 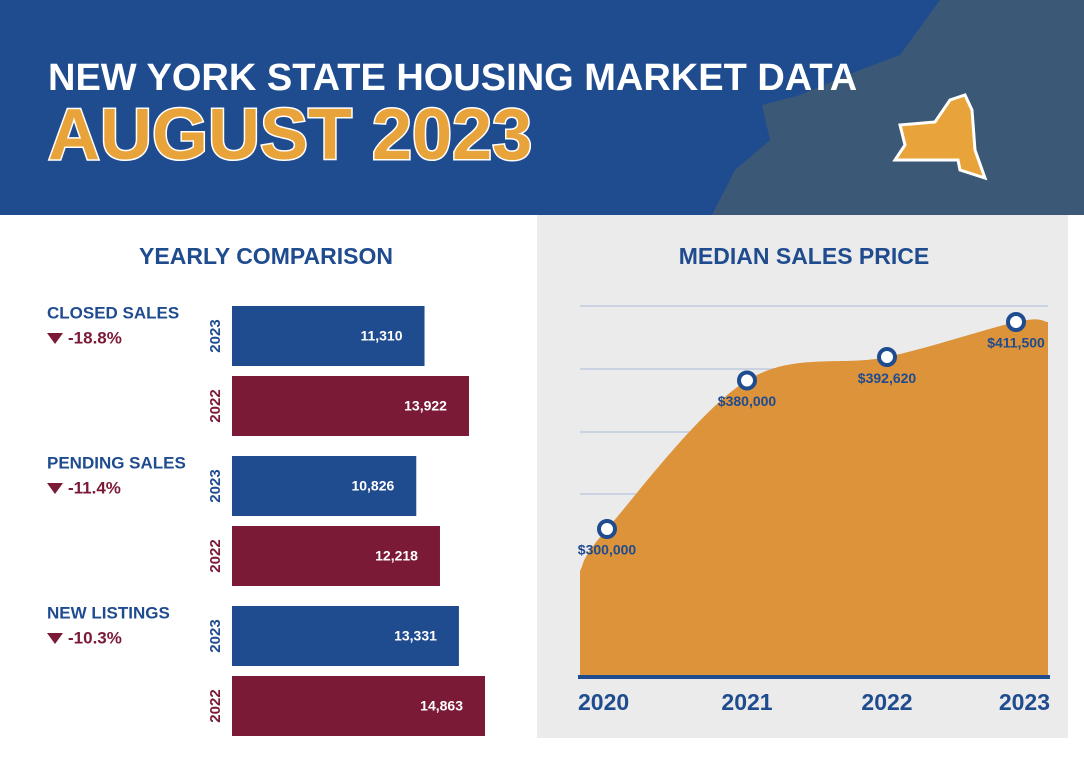 I want to click on value-label: 14,863, so click(x=441, y=706).